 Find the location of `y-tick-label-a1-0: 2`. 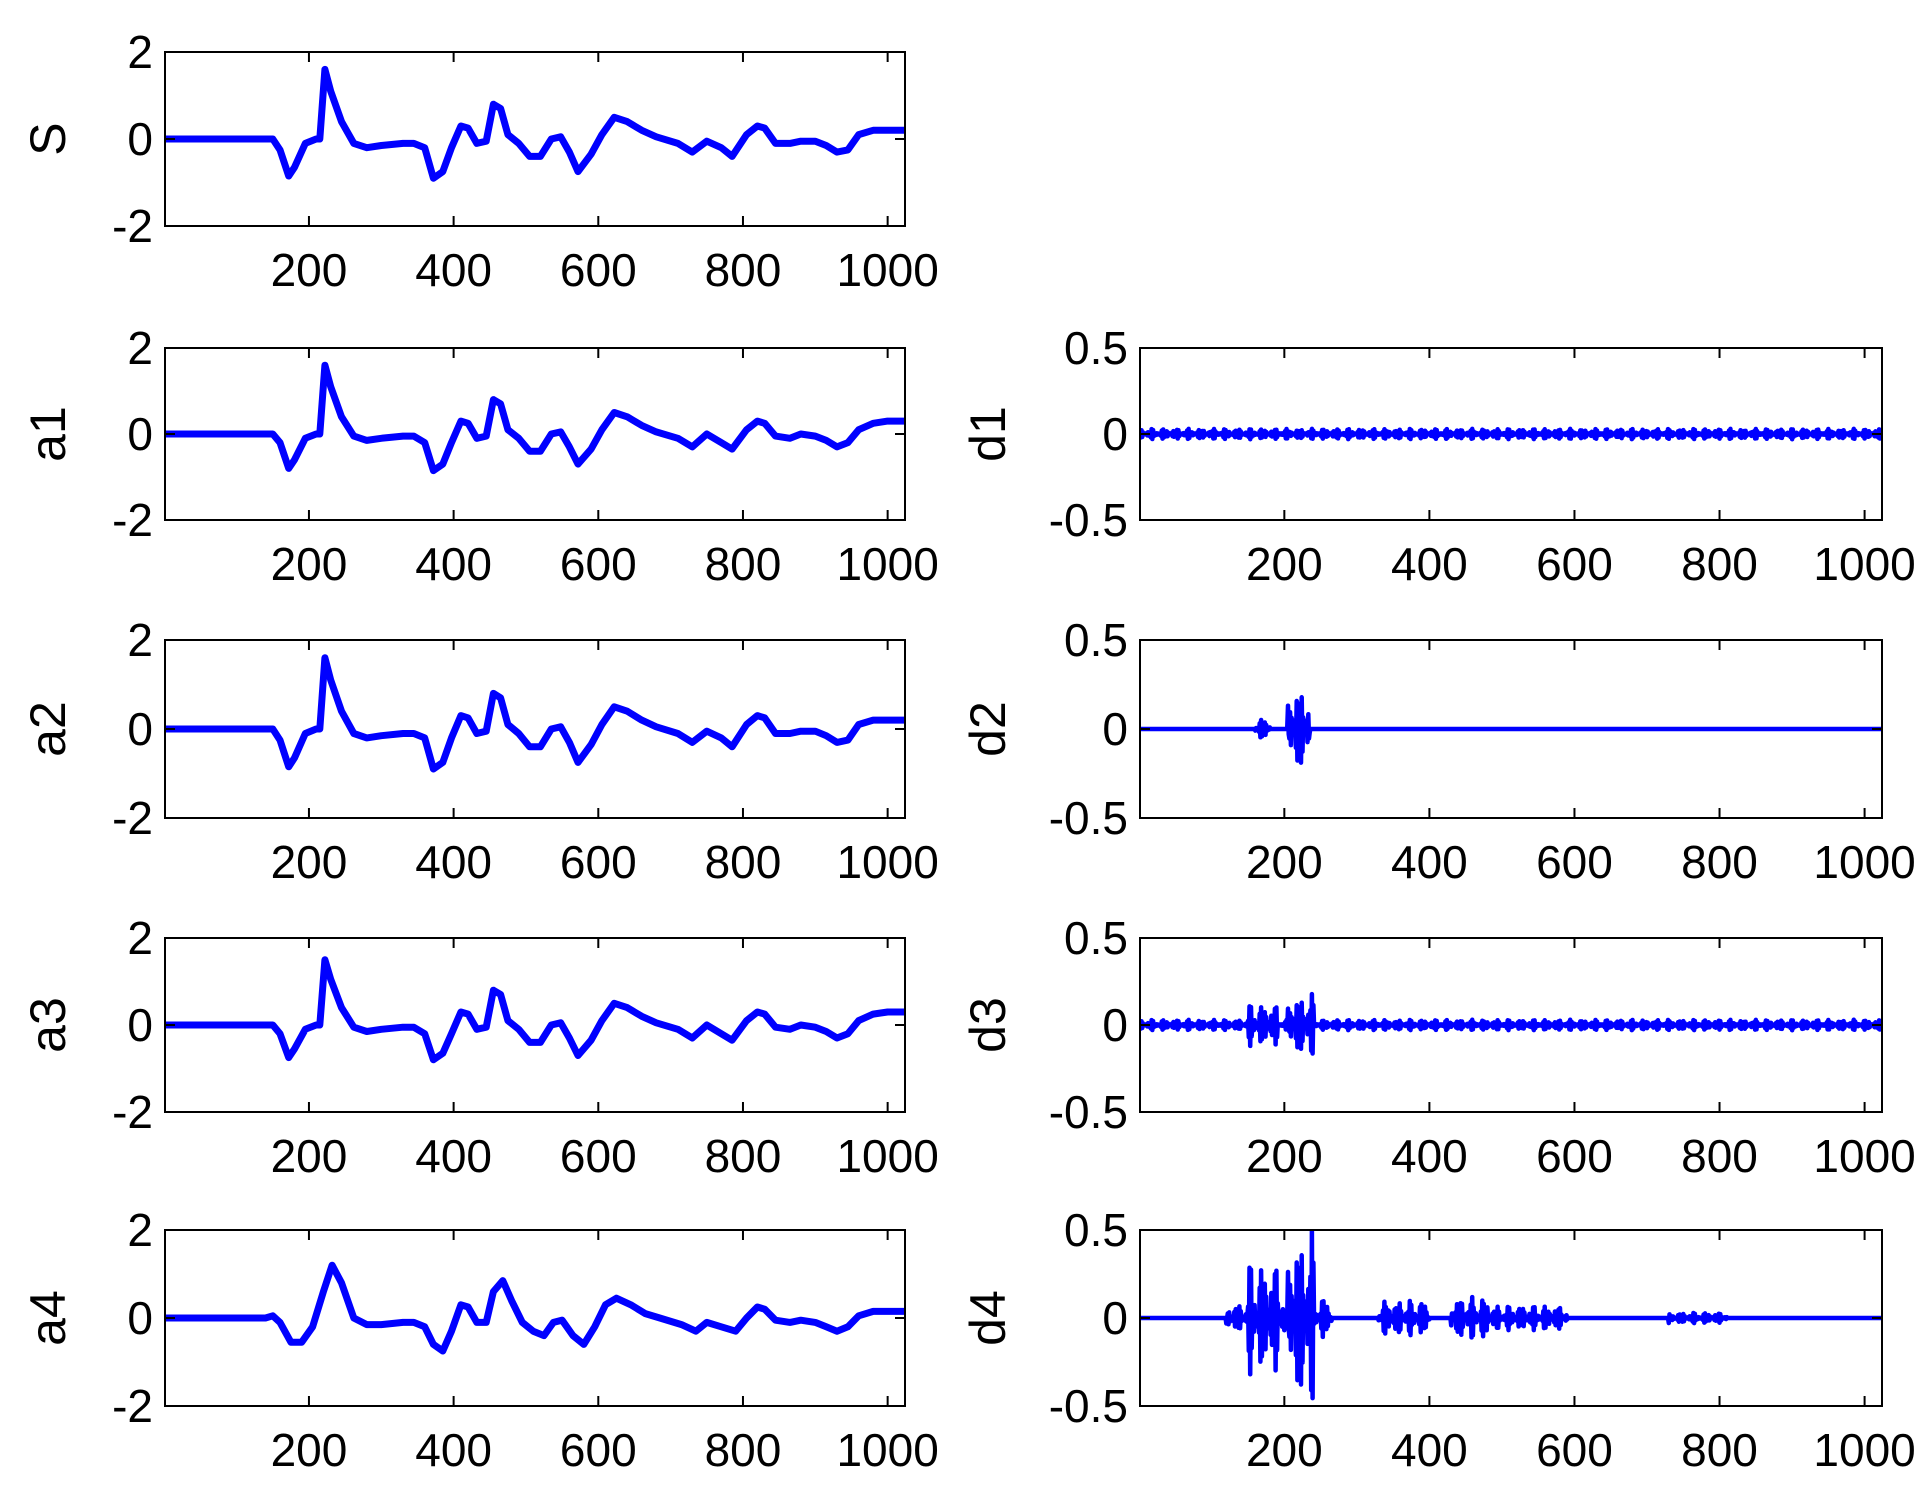

y-tick-label-a1-0: 2 is located at coordinates (140, 348).